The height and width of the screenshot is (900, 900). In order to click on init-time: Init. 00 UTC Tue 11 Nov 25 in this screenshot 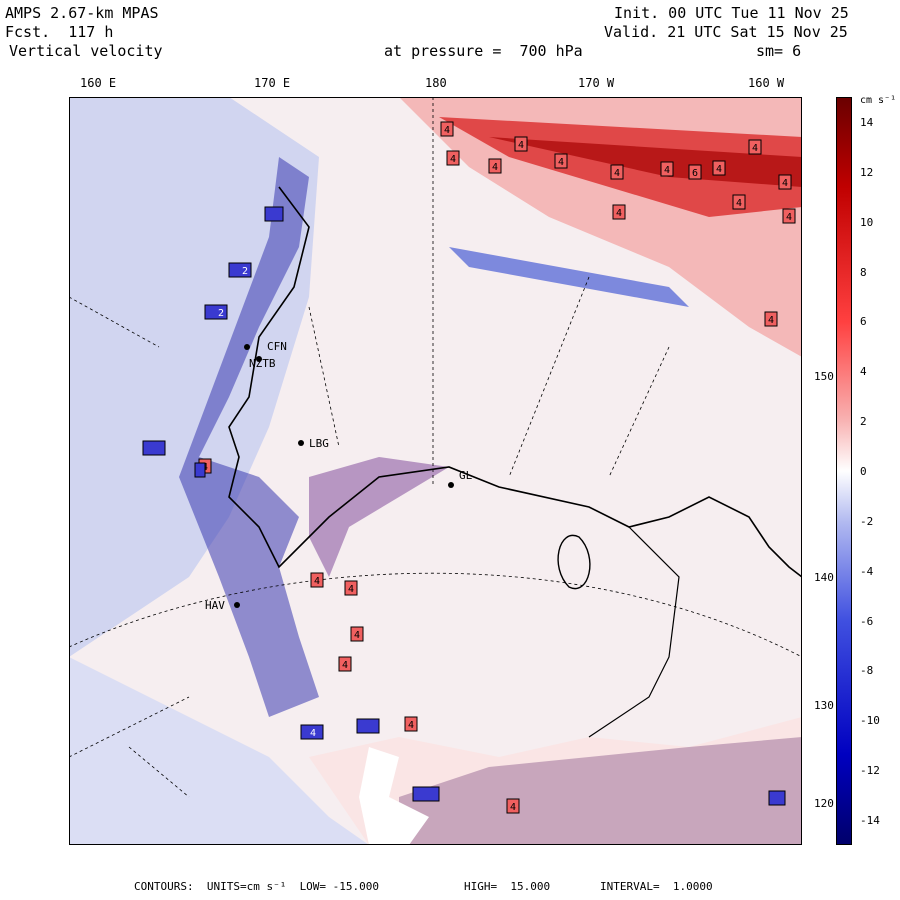, I will do `click(731, 13)`.